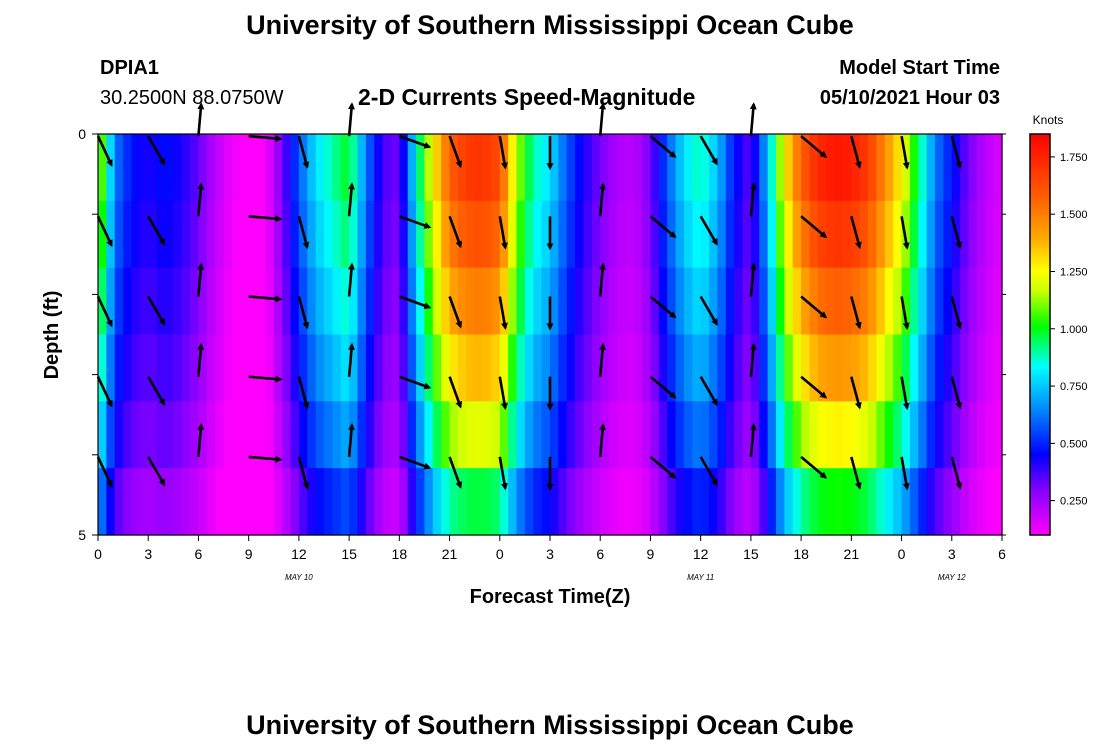 The width and height of the screenshot is (1100, 750). What do you see at coordinates (919, 68) in the screenshot?
I see `model-start-label: Model Start Time` at bounding box center [919, 68].